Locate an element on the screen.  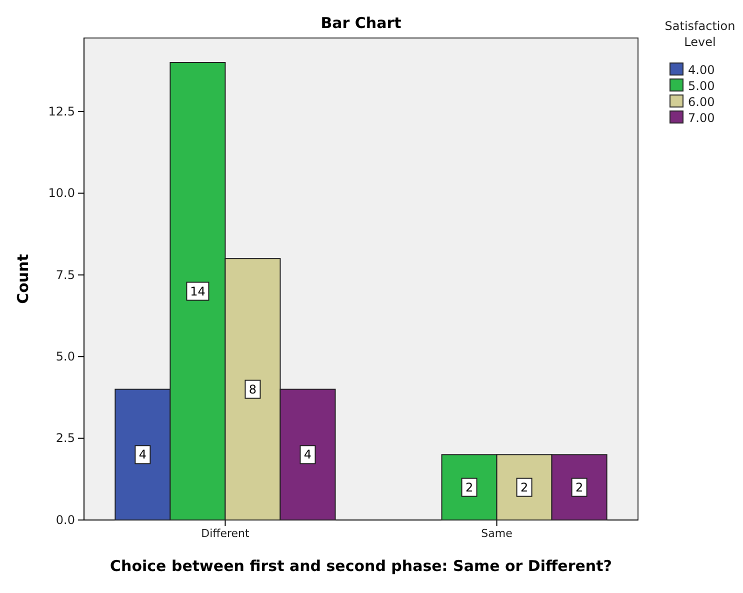
data-label: 14 is located at coordinates (198, 291).